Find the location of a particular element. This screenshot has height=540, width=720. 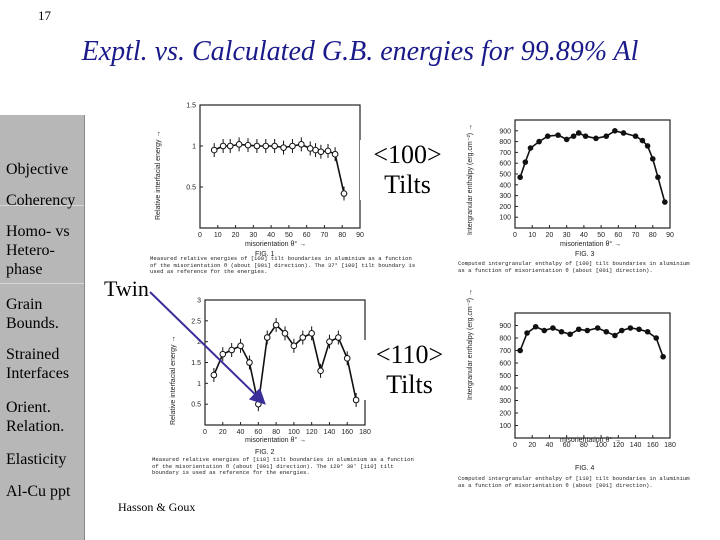

fig3-ytick-label: 500 is located at coordinates (505, 175).